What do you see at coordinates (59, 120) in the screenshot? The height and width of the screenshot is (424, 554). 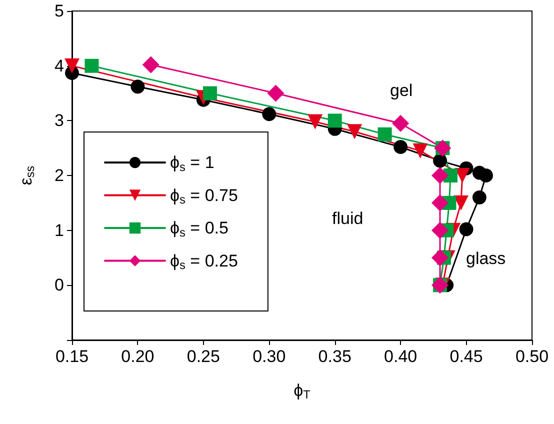 I see `y-tick-label: 3` at bounding box center [59, 120].